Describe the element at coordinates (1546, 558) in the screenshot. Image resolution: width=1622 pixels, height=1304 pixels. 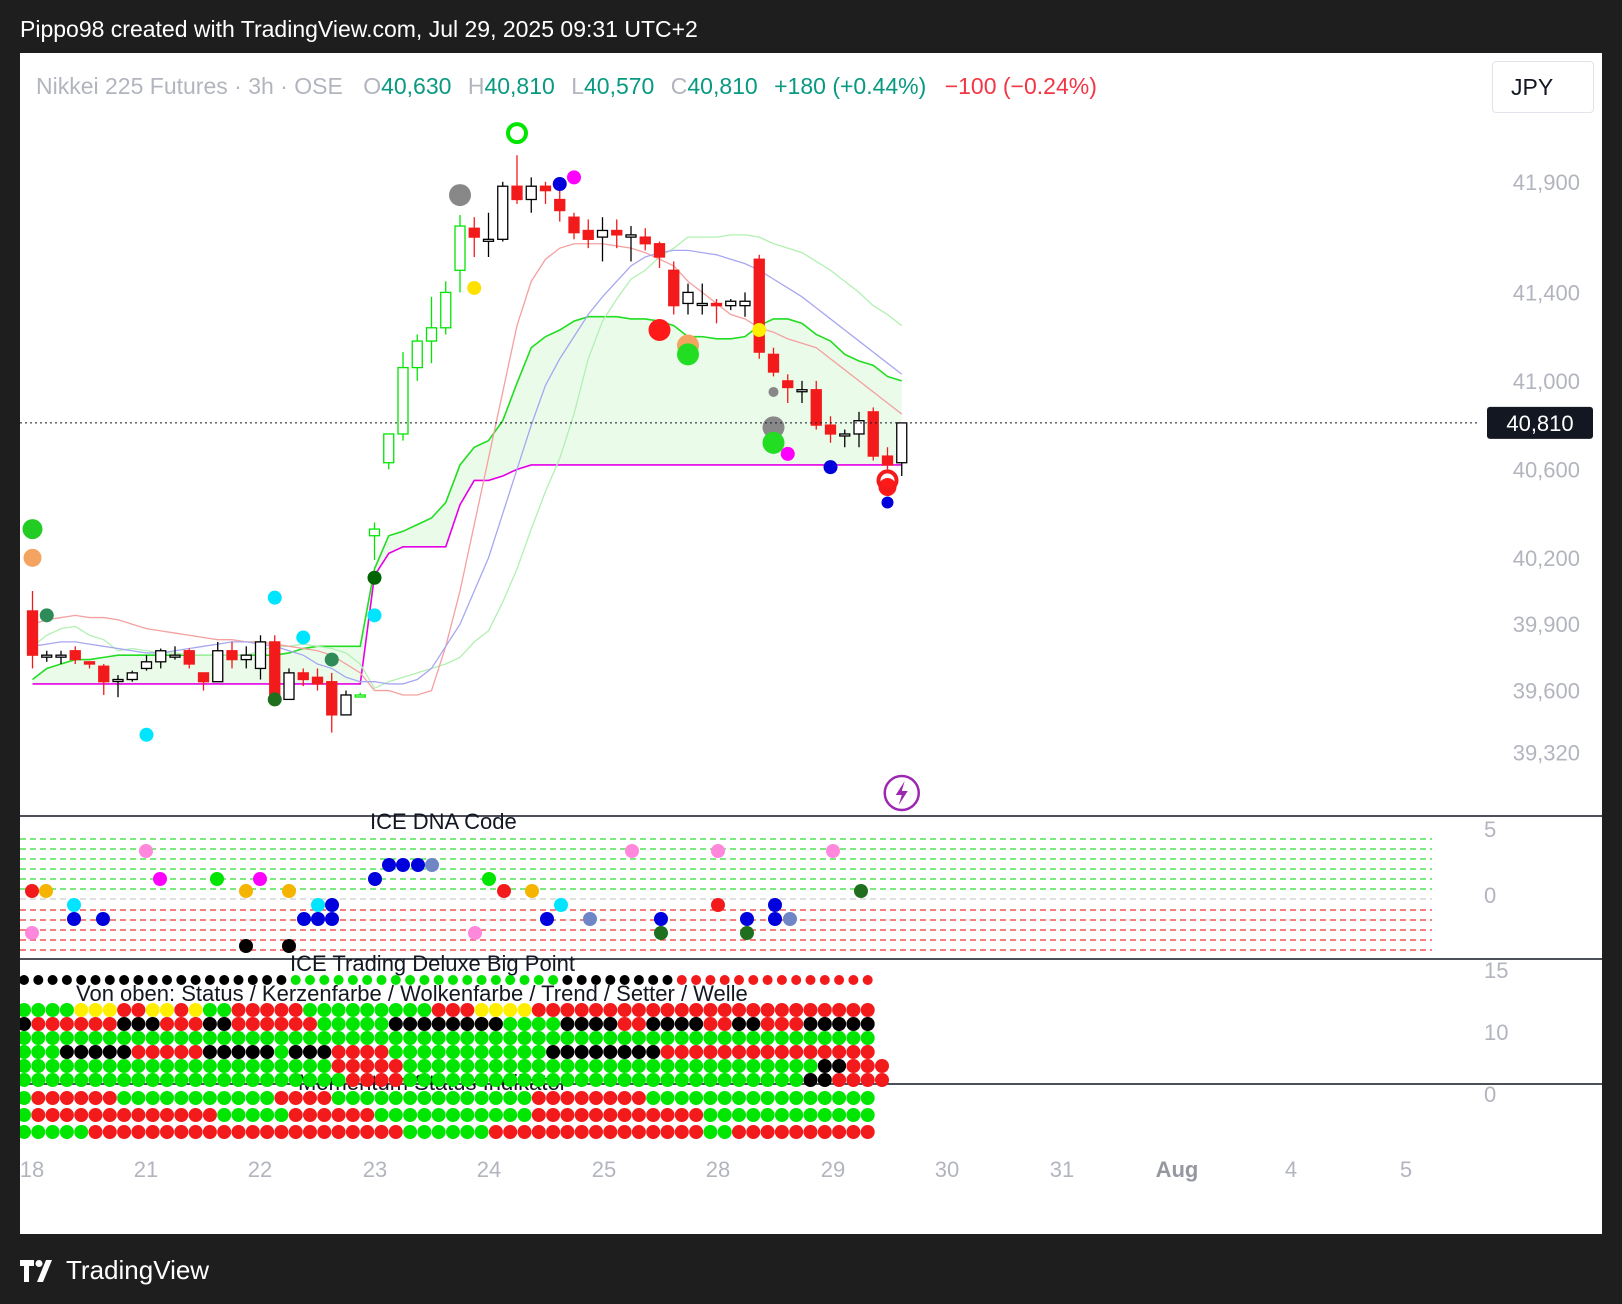
I see `y-tick-label: 40,200` at that location.